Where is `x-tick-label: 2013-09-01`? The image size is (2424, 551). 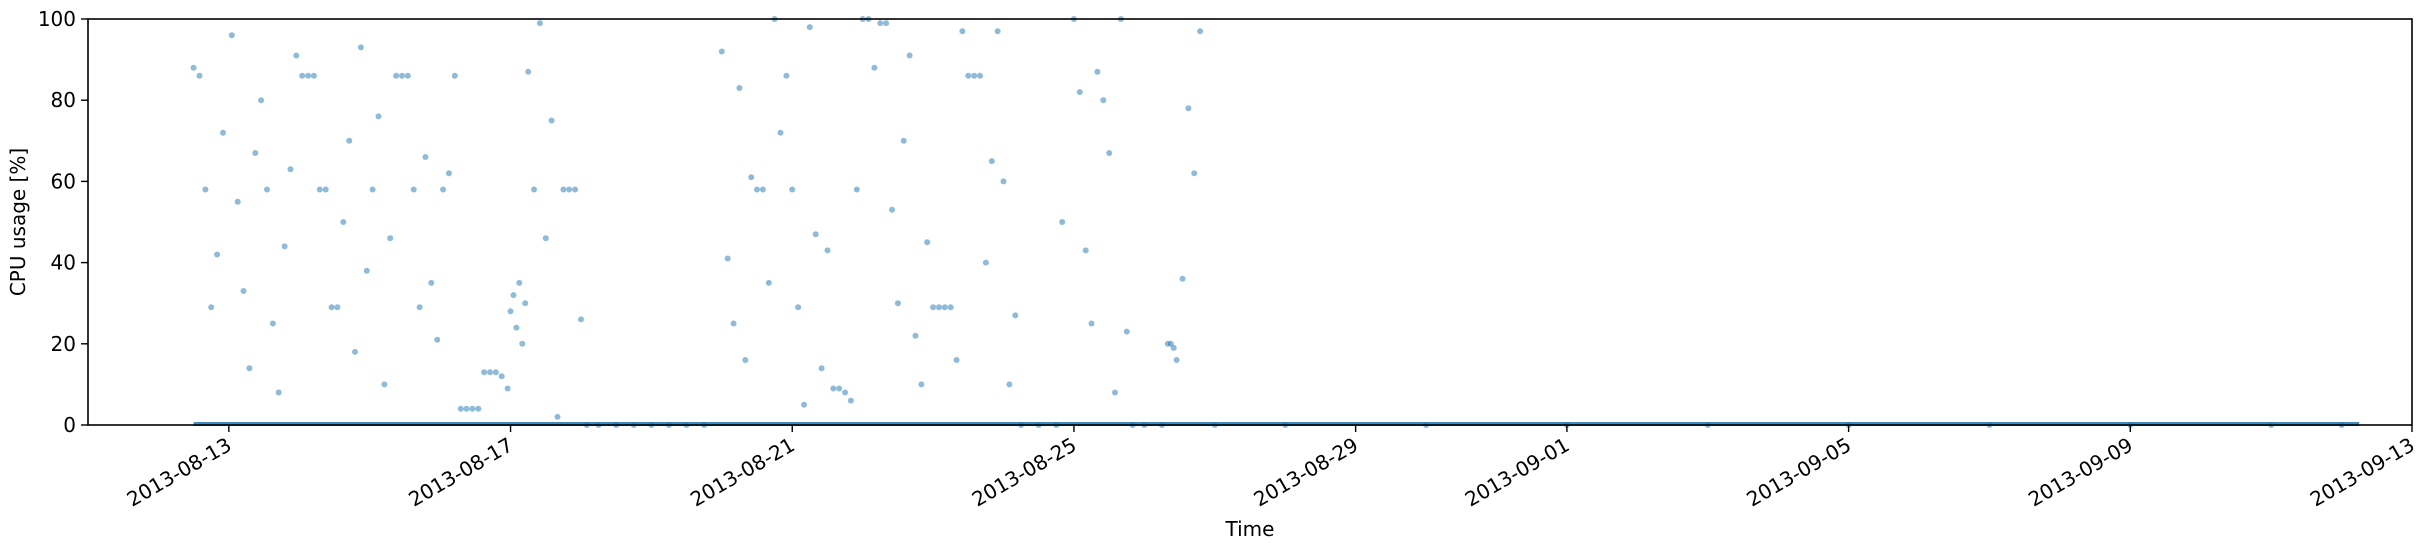 x-tick-label: 2013-09-01 is located at coordinates (1517, 472).